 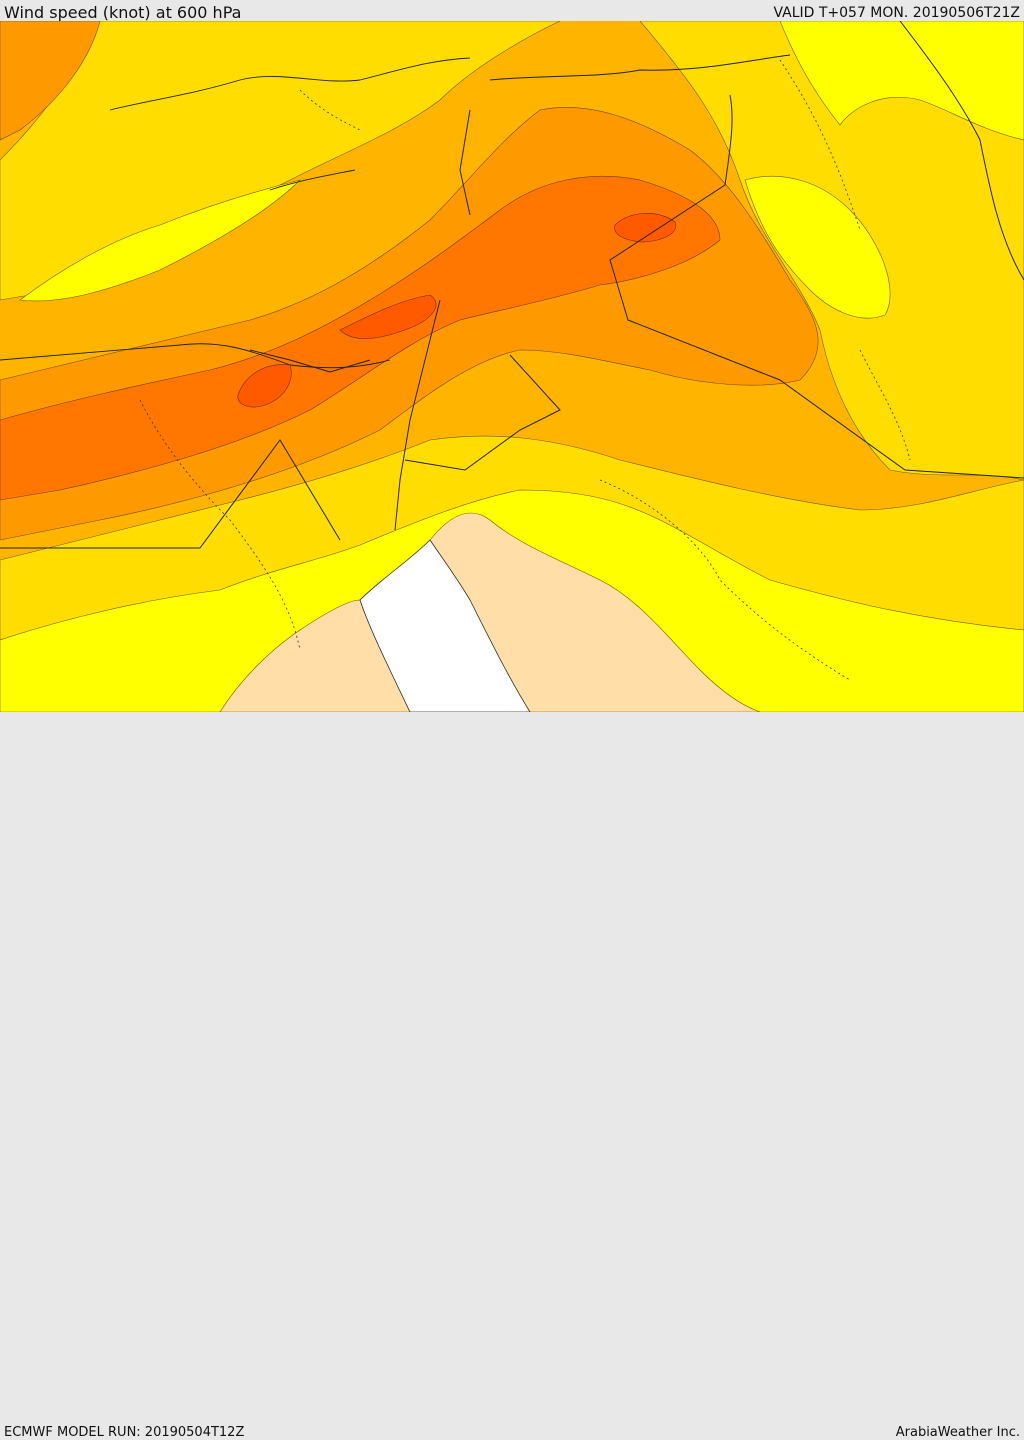 What do you see at coordinates (123, 12) in the screenshot?
I see `chart-title: Wind speed (knot) at 600 hPa` at bounding box center [123, 12].